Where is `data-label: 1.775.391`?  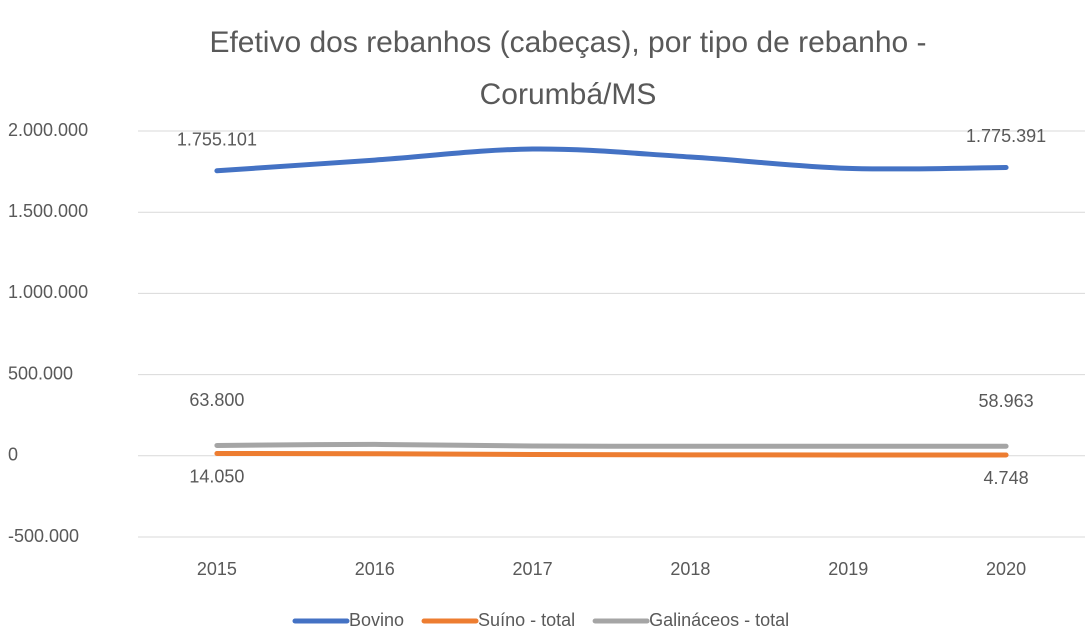 data-label: 1.775.391 is located at coordinates (1006, 136).